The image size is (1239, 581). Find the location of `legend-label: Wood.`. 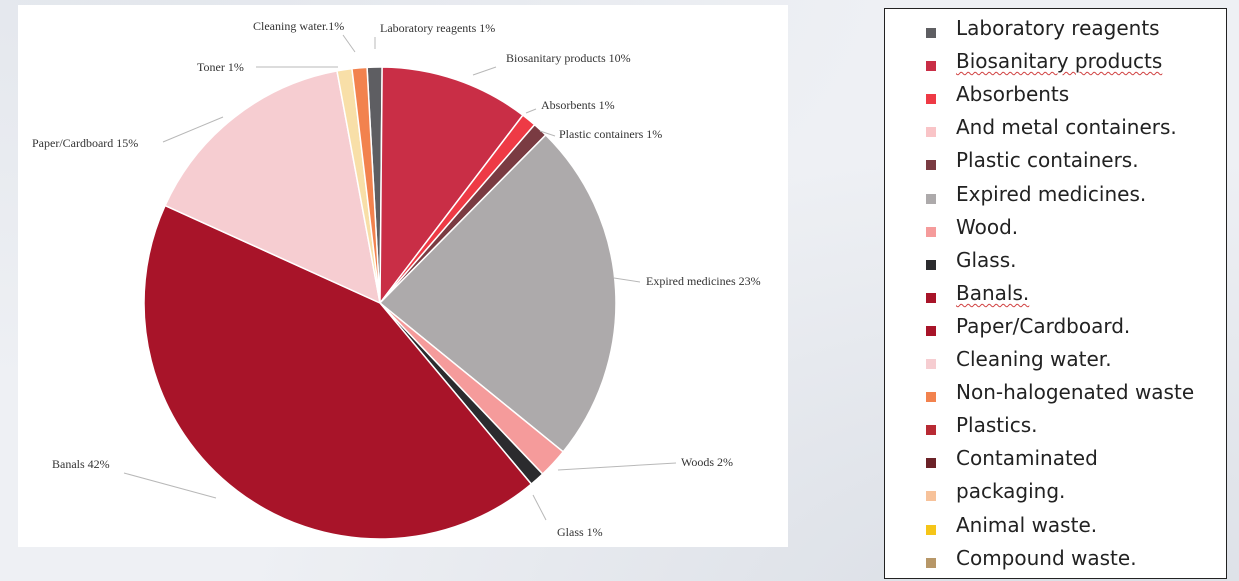

legend-label: Wood. is located at coordinates (987, 226).